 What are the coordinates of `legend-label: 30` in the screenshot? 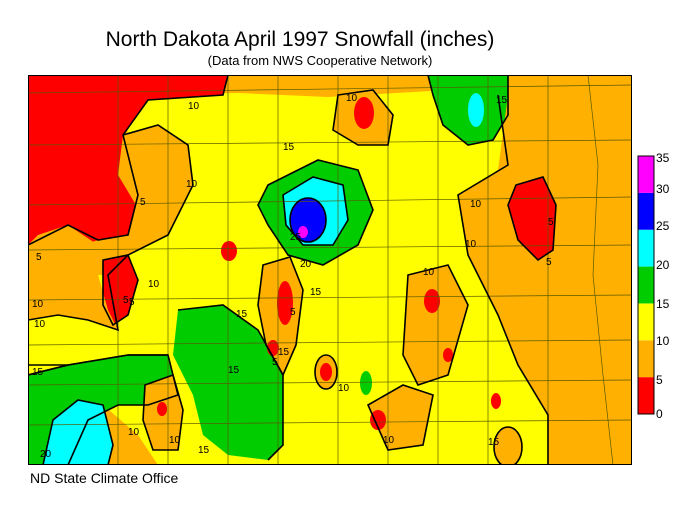 It's located at (663, 189).